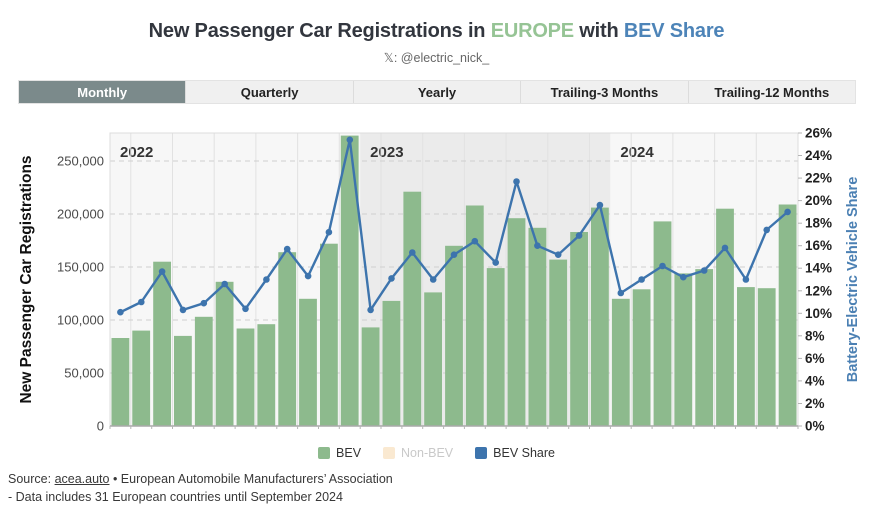 This screenshot has width=873, height=521. I want to click on tab-quarterly: Quarterly, so click(268, 92).